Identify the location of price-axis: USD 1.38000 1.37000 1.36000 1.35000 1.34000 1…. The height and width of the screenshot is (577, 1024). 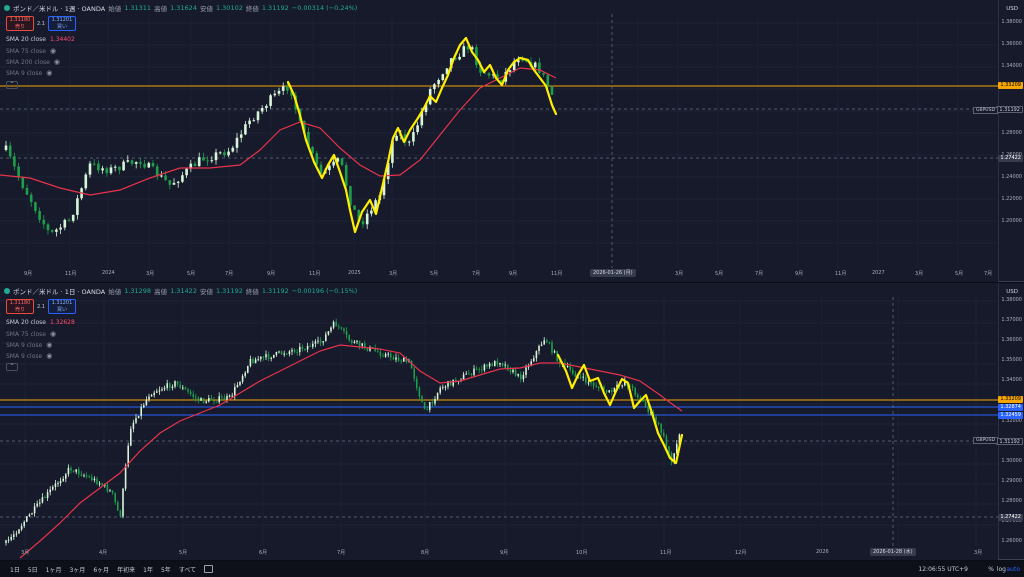
(1010, 421).